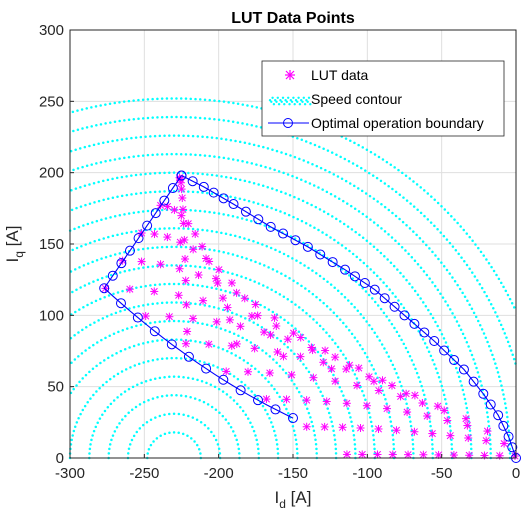 This screenshot has width=525, height=520. What do you see at coordinates (181, 175) in the screenshot?
I see `boundary-marker` at bounding box center [181, 175].